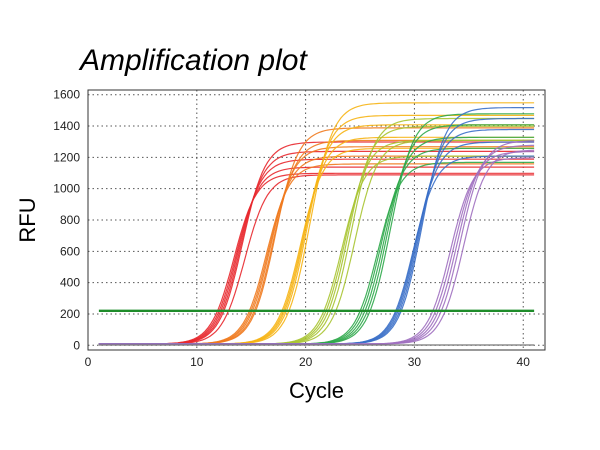 This screenshot has height=450, width=600. What do you see at coordinates (316, 327) in the screenshot?
I see `reference-lines` at bounding box center [316, 327].